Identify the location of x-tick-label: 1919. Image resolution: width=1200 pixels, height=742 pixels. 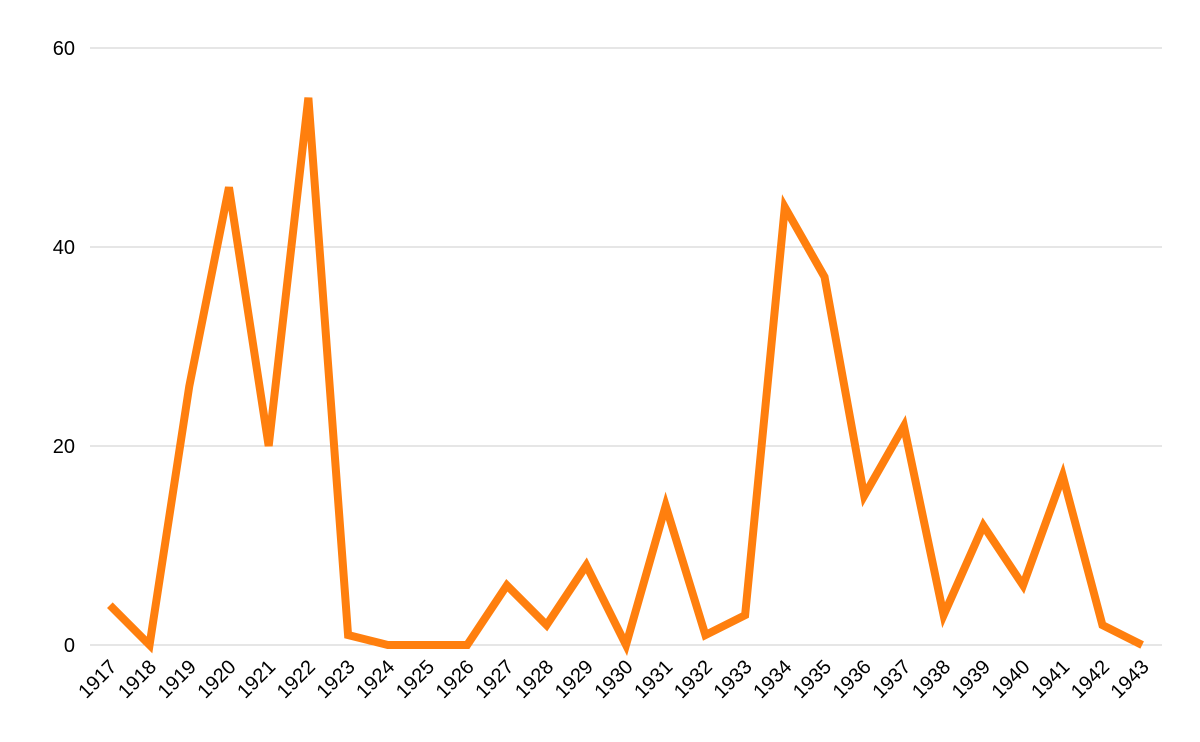
(177, 679).